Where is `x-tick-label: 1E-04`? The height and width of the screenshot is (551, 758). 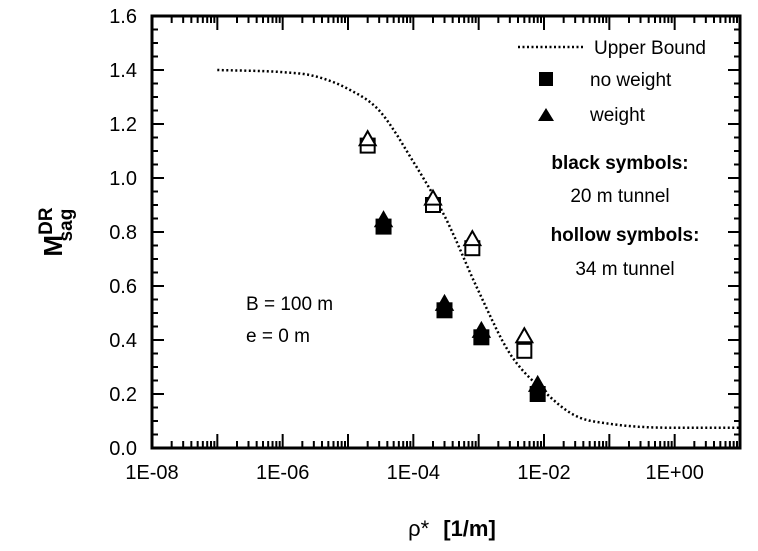 x-tick-label: 1E-04 is located at coordinates (413, 473).